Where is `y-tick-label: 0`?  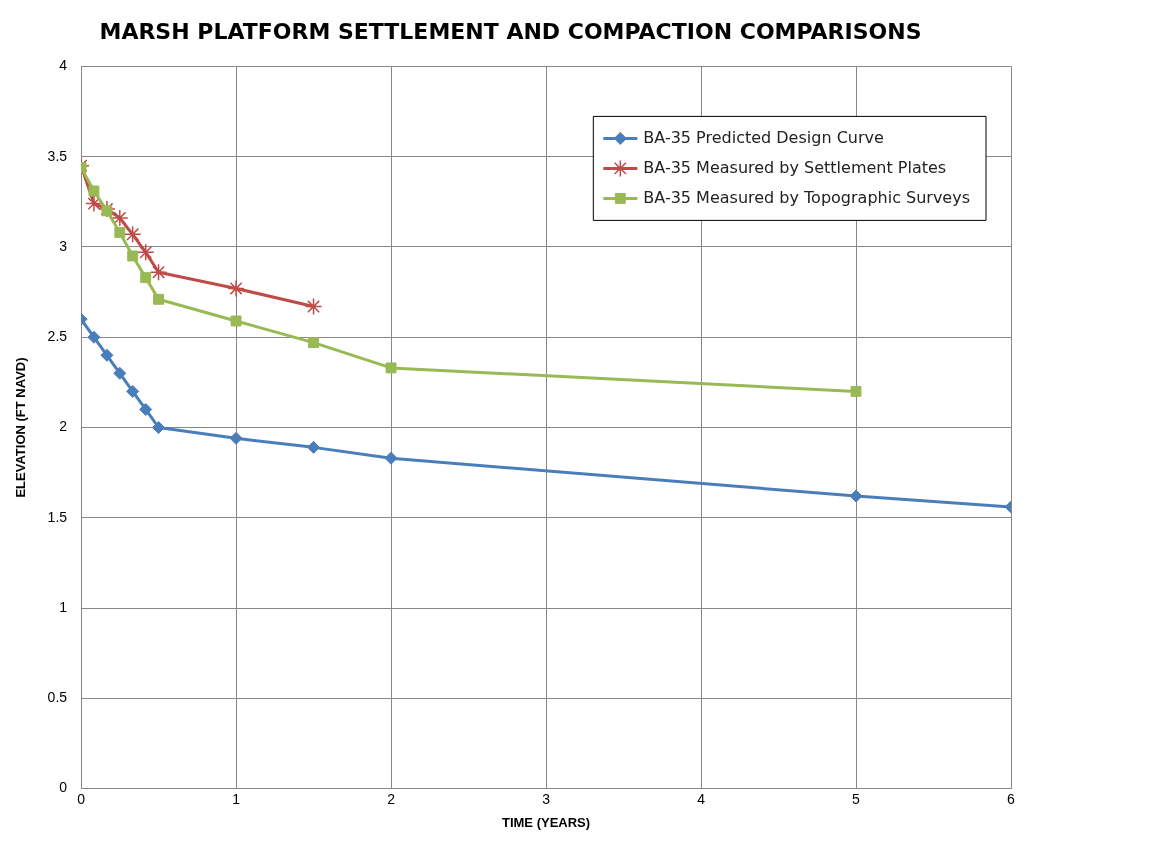
y-tick-label: 0 is located at coordinates (63, 787).